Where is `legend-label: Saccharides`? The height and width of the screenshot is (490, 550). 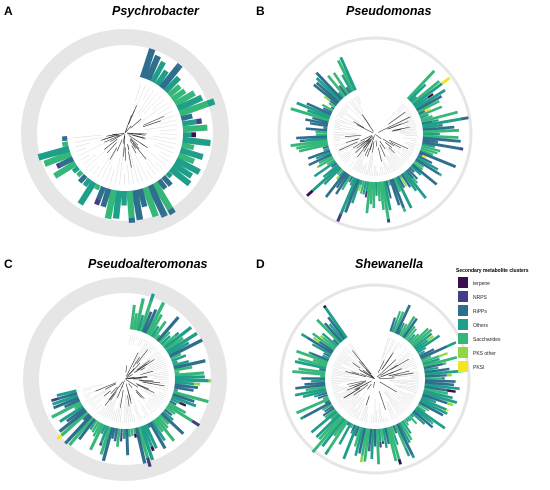 legend-label: Saccharides is located at coordinates (487, 340).